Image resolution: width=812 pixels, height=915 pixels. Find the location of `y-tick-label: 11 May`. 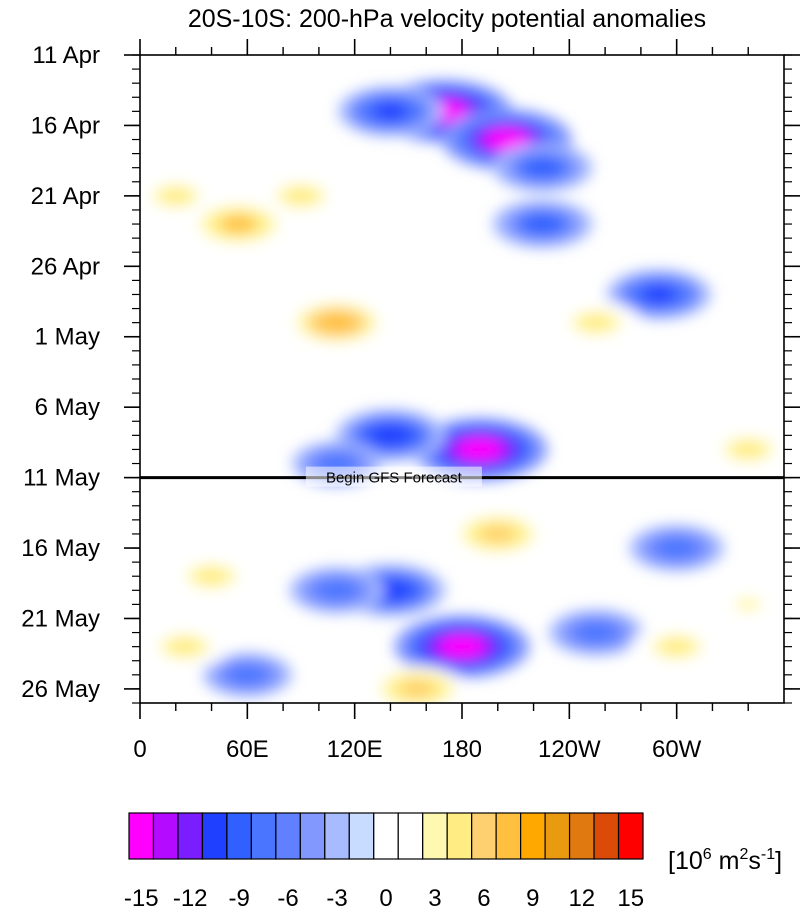

y-tick-label: 11 May is located at coordinates (61, 478).